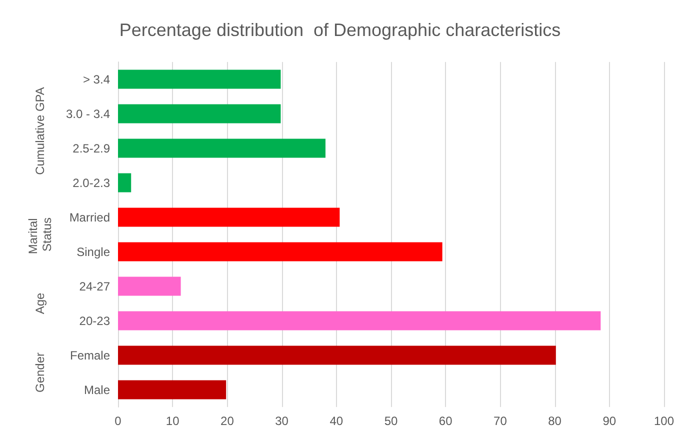  What do you see at coordinates (555, 421) in the screenshot?
I see `x-tick-label: 80` at bounding box center [555, 421].